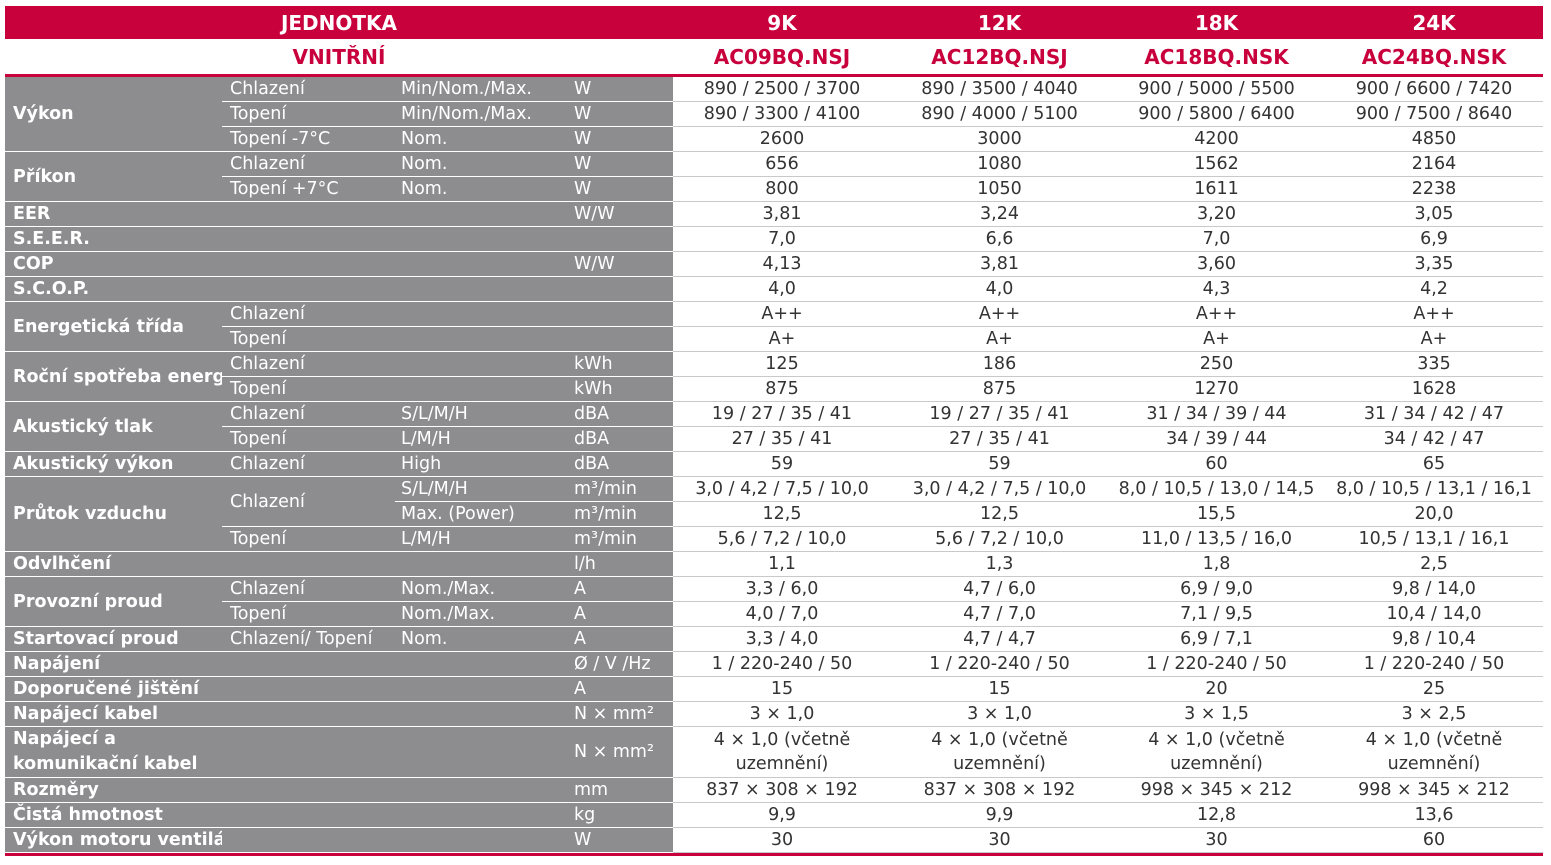 This screenshot has height=865, width=1551. I want to click on table-row: Topení +7°C Nom. W 800 1050 1611 2238, so click(774, 189).